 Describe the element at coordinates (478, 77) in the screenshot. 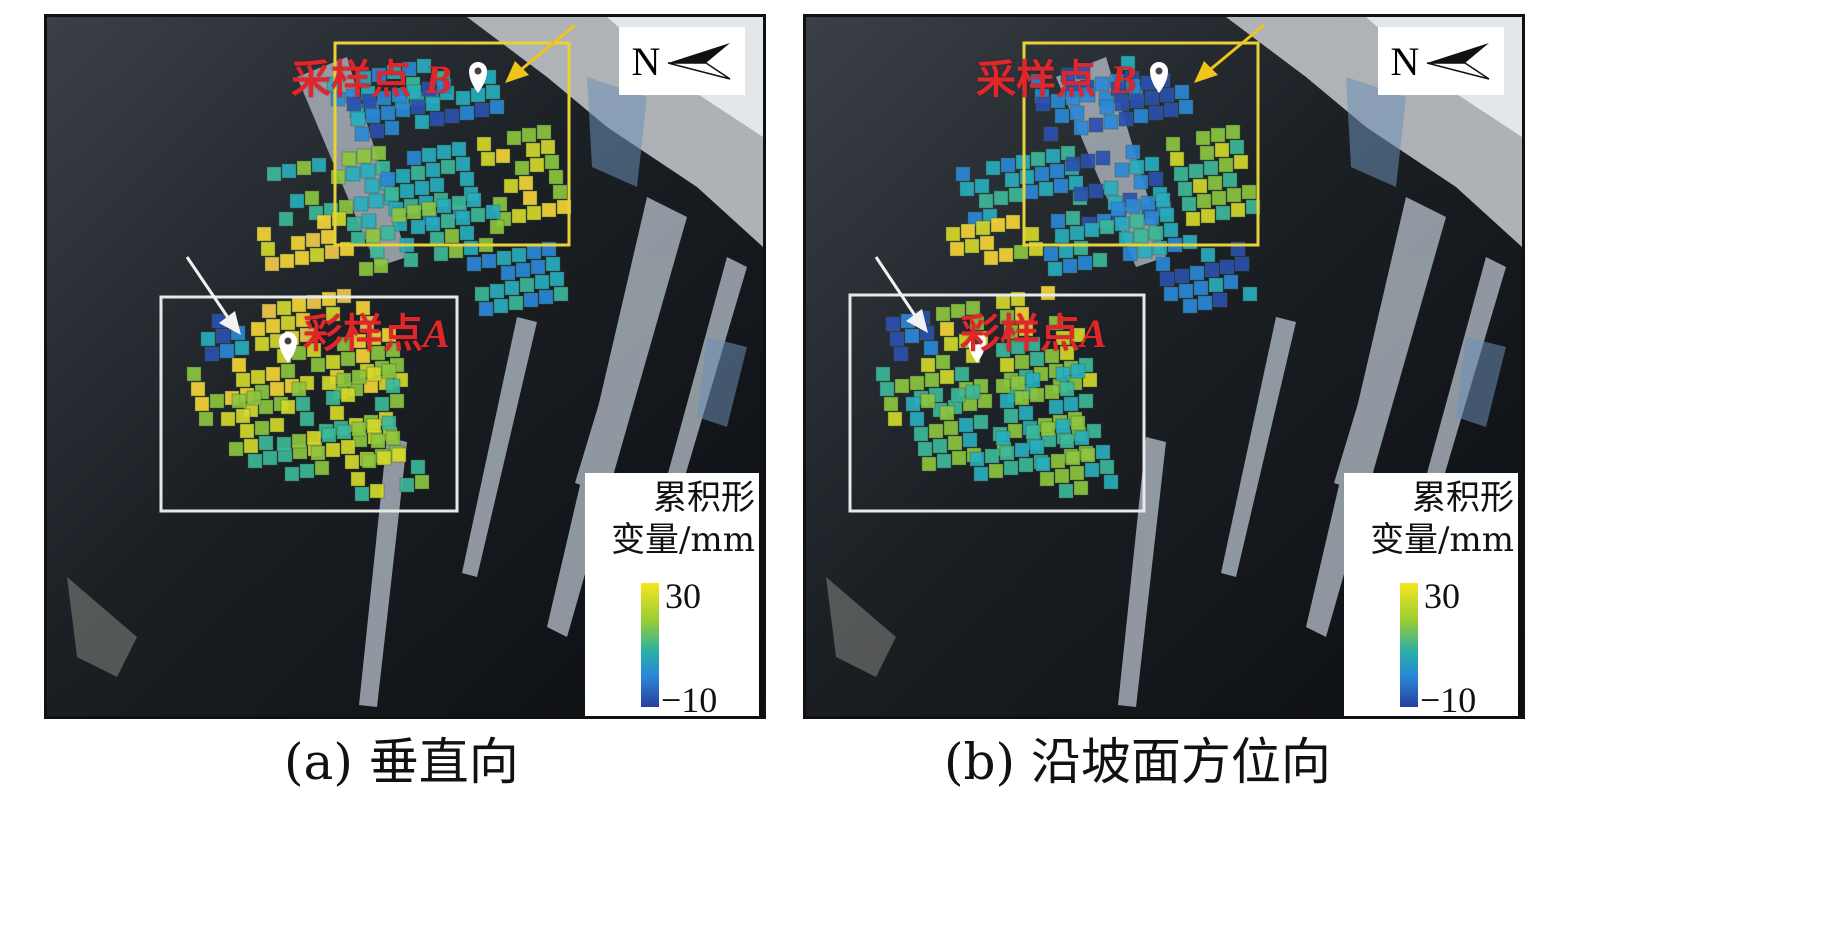

I see `pin-icon` at that location.